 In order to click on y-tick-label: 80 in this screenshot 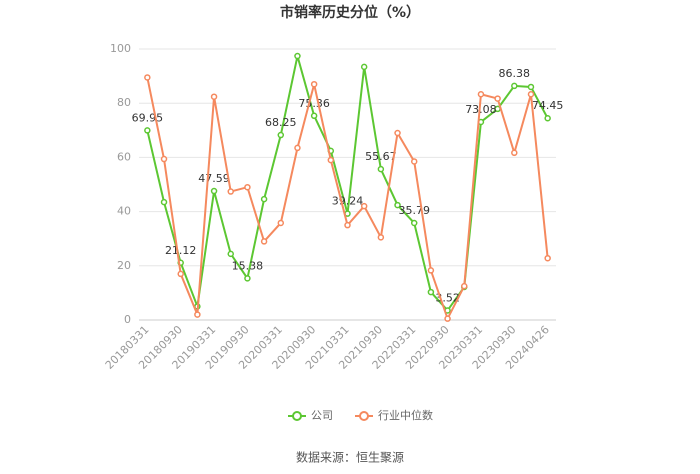, I will do `click(124, 102)`.